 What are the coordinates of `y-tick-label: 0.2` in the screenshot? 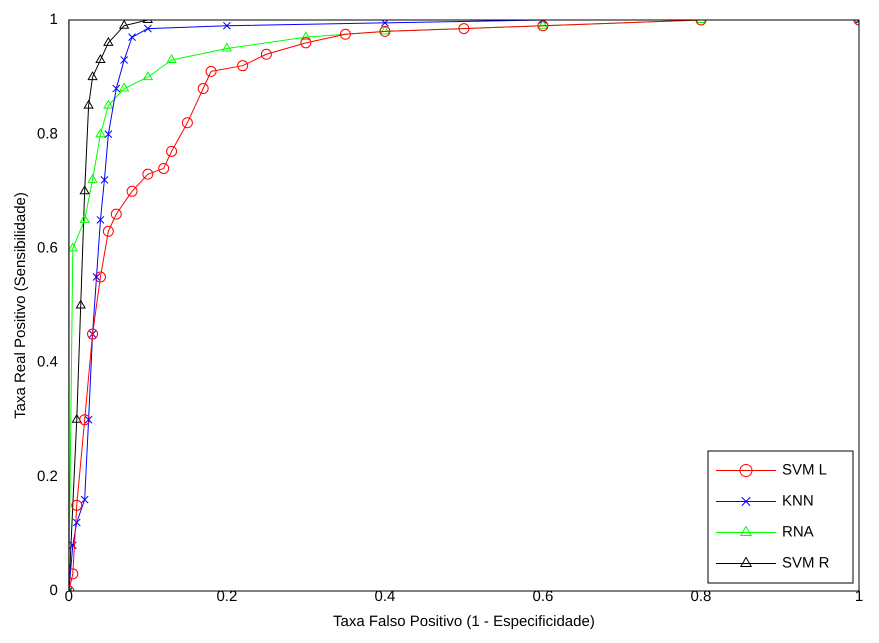 It's located at (47, 476).